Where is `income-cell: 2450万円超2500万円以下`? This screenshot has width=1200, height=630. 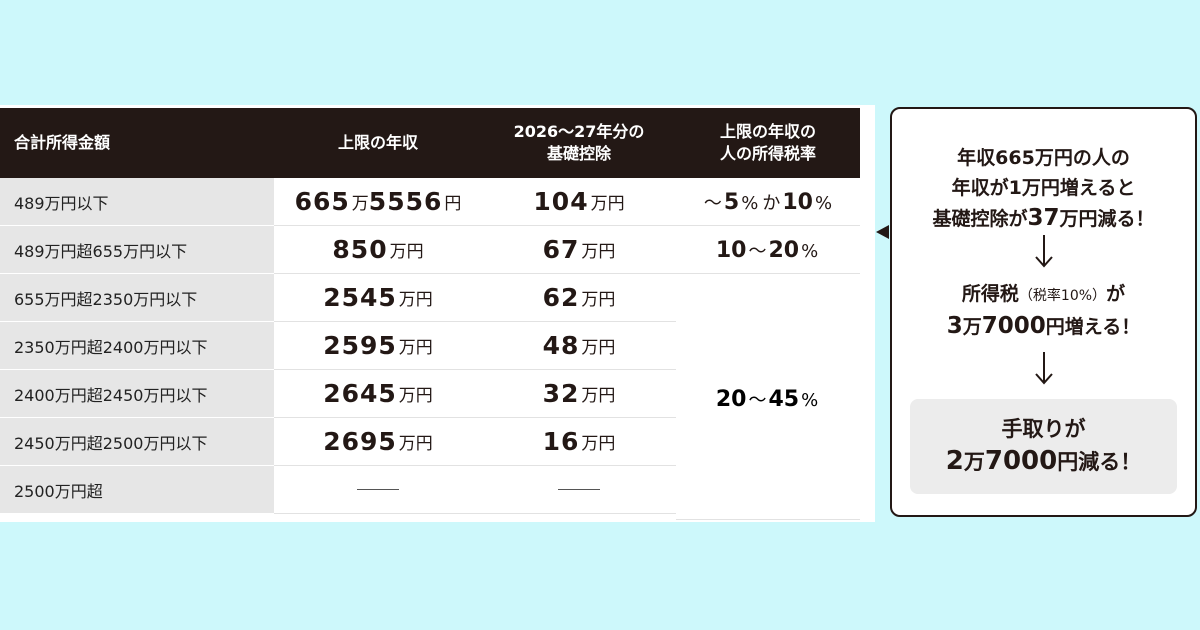
income-cell: 2450万円超2500万円以下 is located at coordinates (137, 442).